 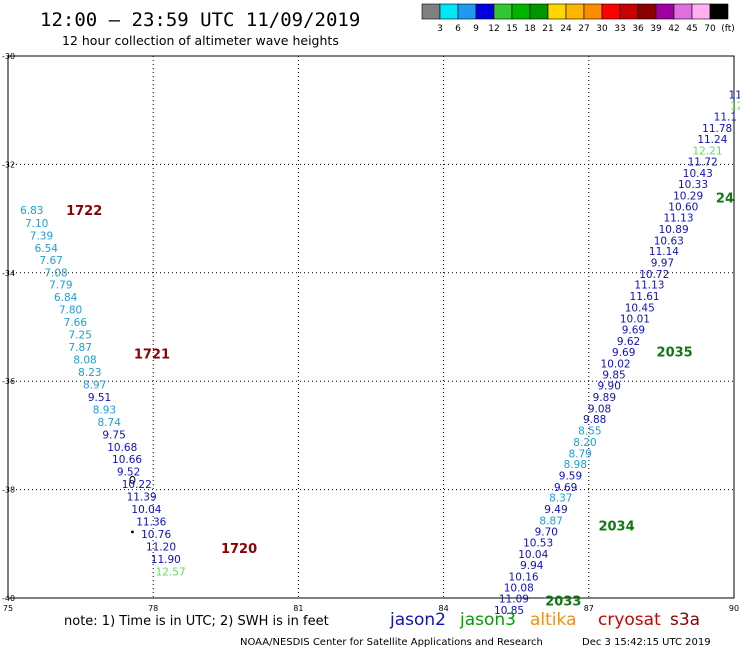 I want to click on swh-value: 8.87, so click(x=550, y=521).